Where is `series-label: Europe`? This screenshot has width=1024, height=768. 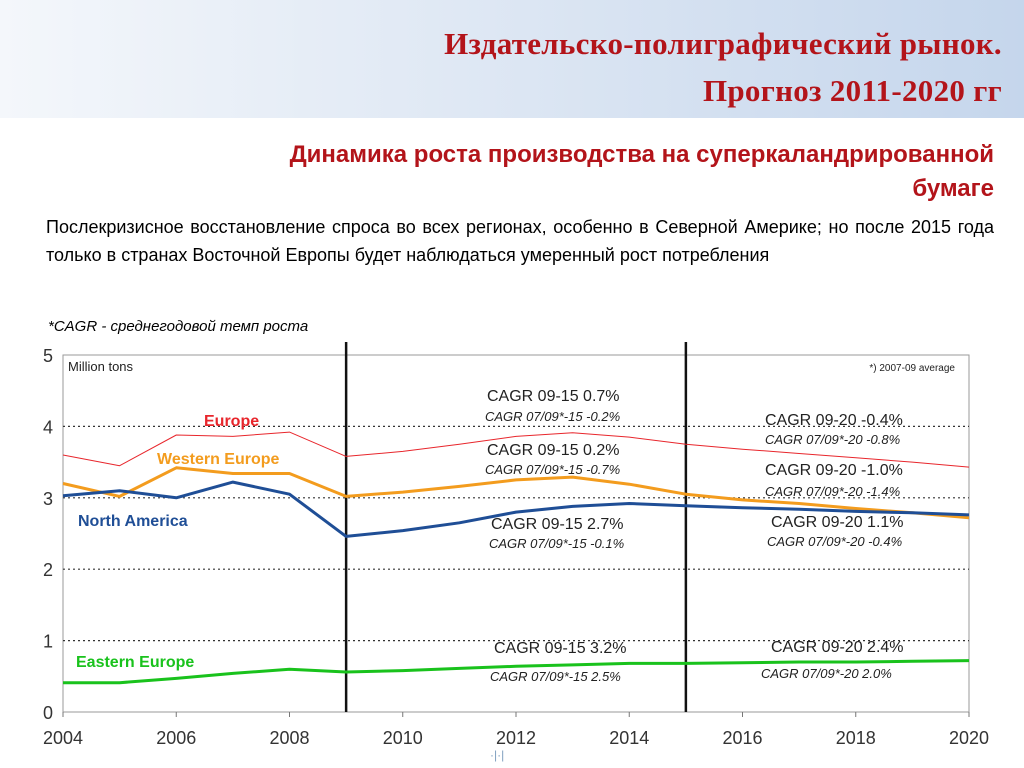 series-label: Europe is located at coordinates (231, 421).